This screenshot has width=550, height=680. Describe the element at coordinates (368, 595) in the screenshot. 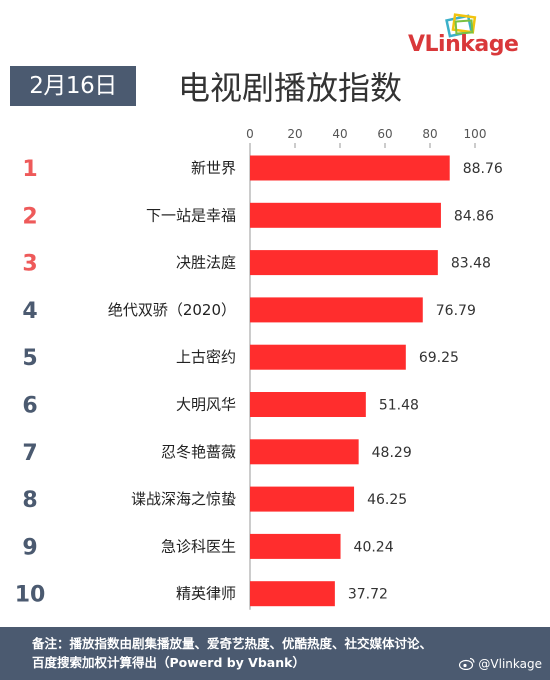

I see `value-label: 37.72` at that location.